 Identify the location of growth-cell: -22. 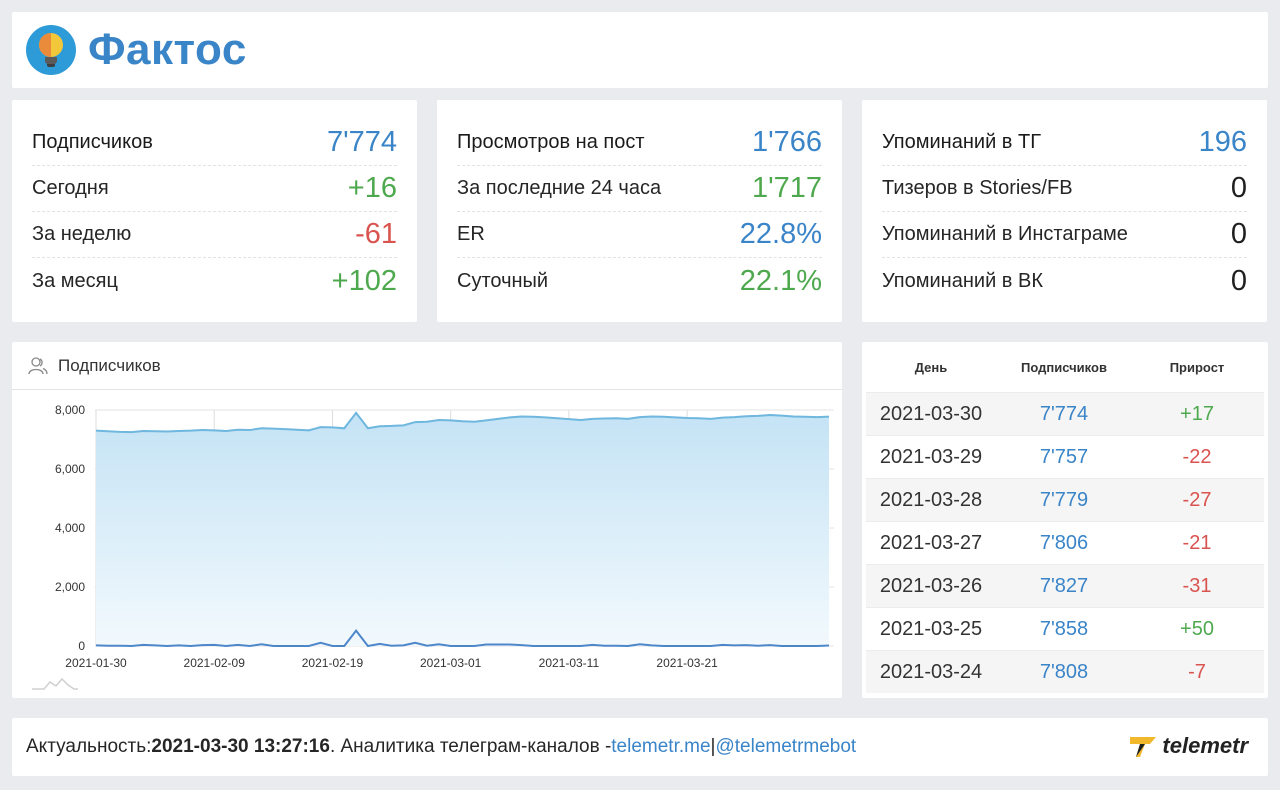
(1197, 456).